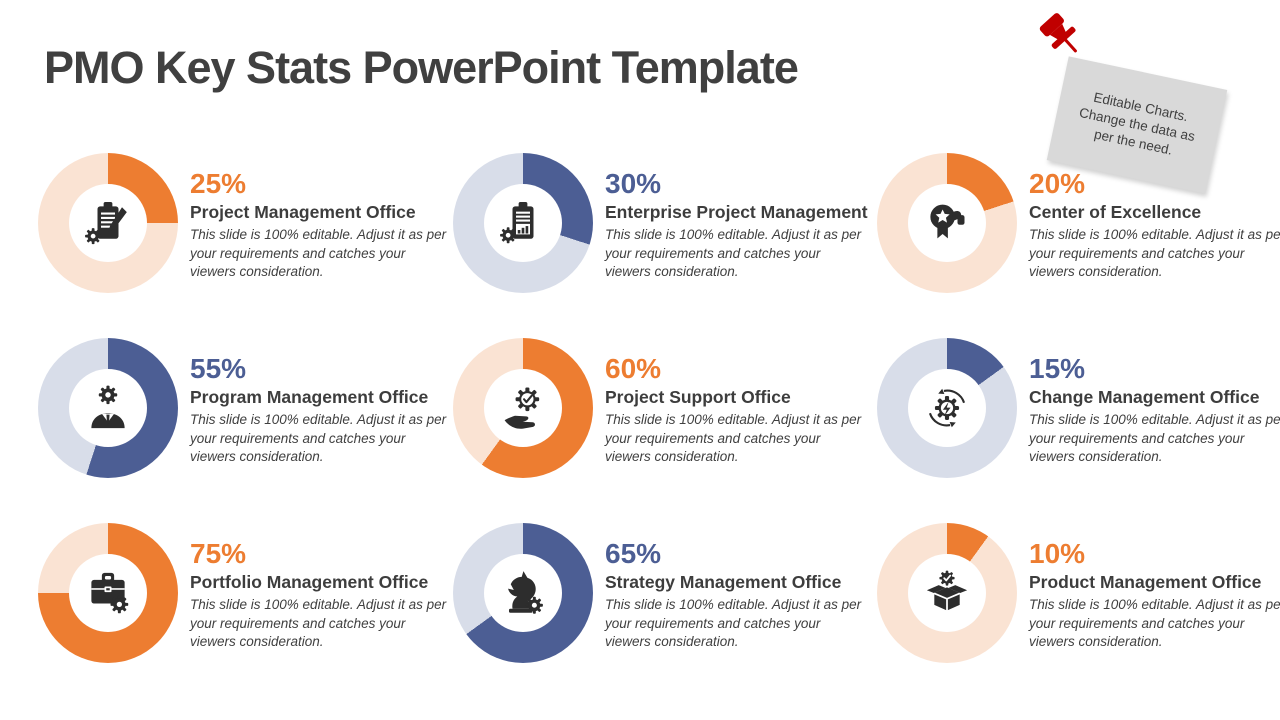 This screenshot has height=720, width=1280. I want to click on stat-title: Change Management Office, so click(1144, 397).